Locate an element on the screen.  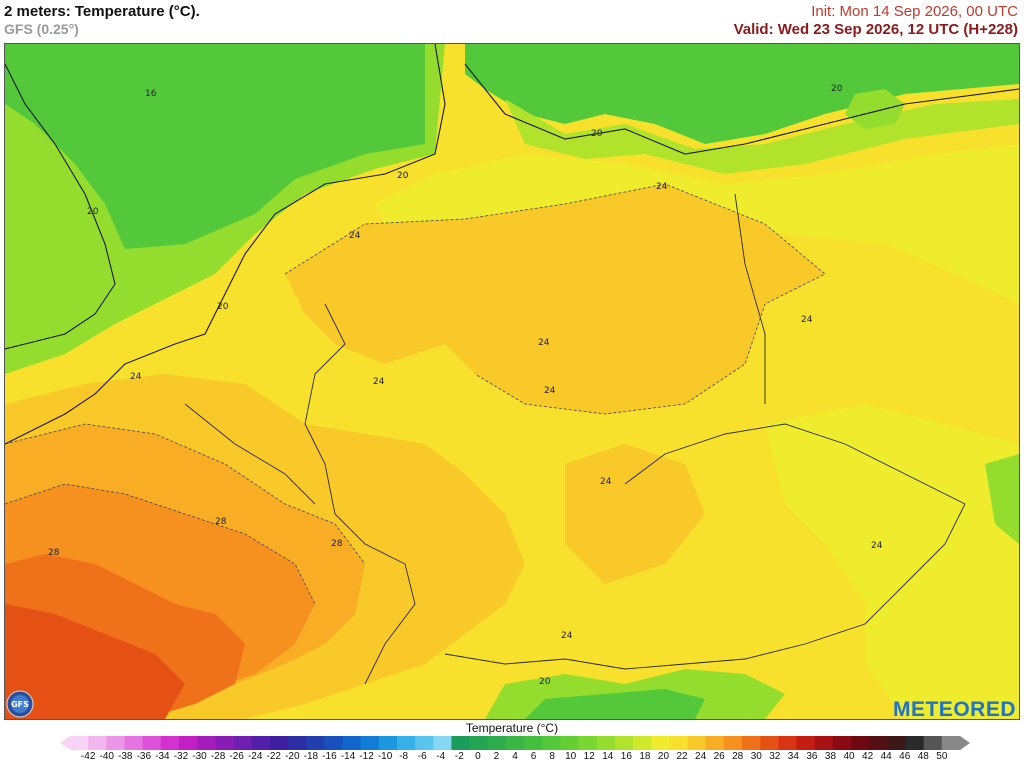
colorbar-tick-label: 22 is located at coordinates (682, 756).